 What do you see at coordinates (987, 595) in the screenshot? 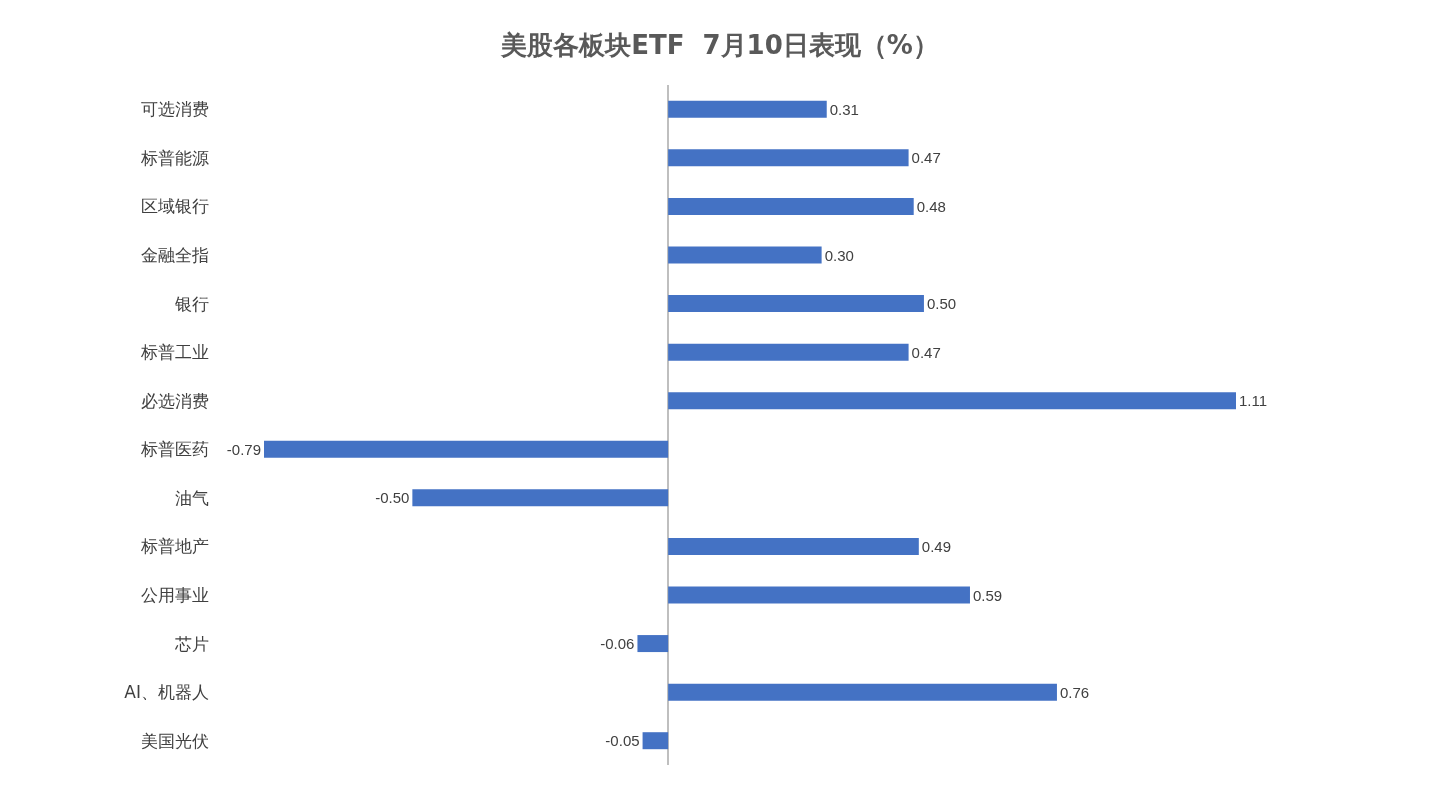
I see `data-label: 0.59` at bounding box center [987, 595].